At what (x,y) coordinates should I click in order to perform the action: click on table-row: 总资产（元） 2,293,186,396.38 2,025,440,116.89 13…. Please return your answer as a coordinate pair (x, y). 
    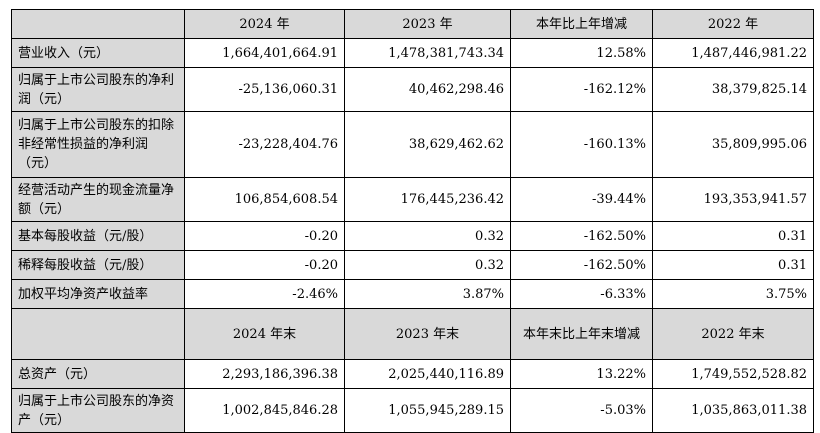
    Looking at the image, I should click on (412, 374).